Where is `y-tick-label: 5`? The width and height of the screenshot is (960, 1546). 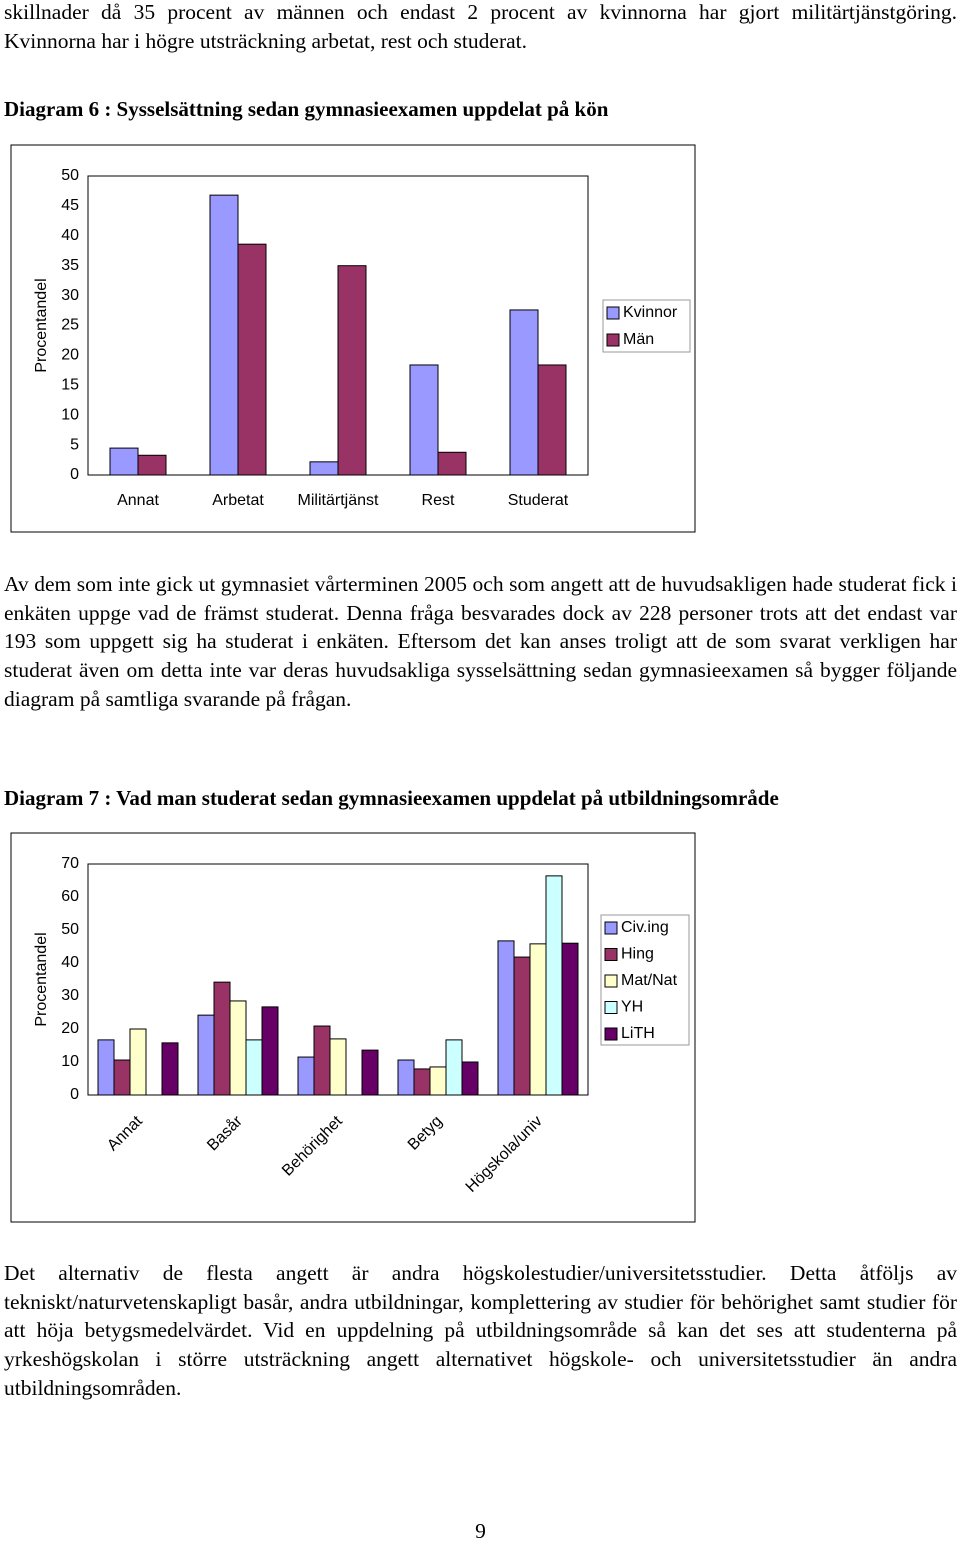
y-tick-label: 5 is located at coordinates (74, 444).